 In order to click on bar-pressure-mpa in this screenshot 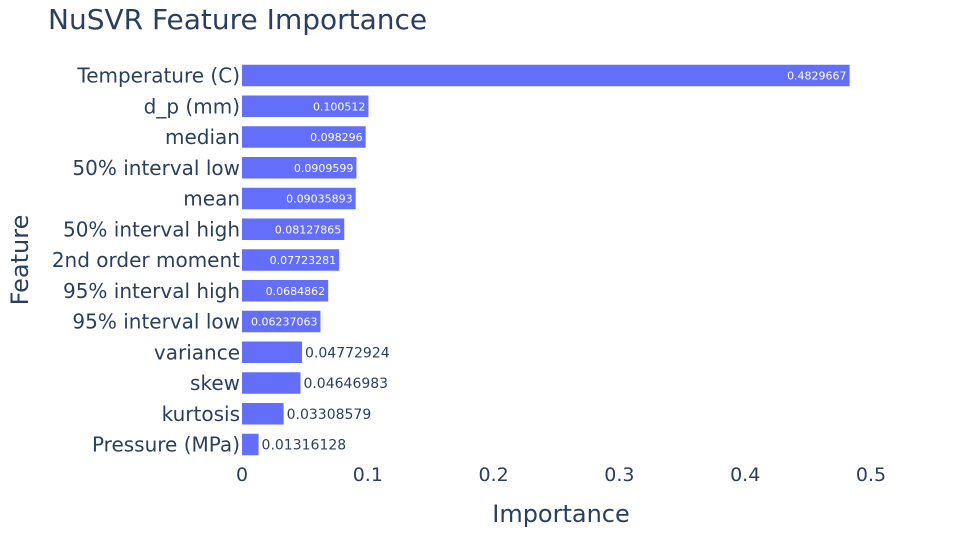, I will do `click(250, 444)`.